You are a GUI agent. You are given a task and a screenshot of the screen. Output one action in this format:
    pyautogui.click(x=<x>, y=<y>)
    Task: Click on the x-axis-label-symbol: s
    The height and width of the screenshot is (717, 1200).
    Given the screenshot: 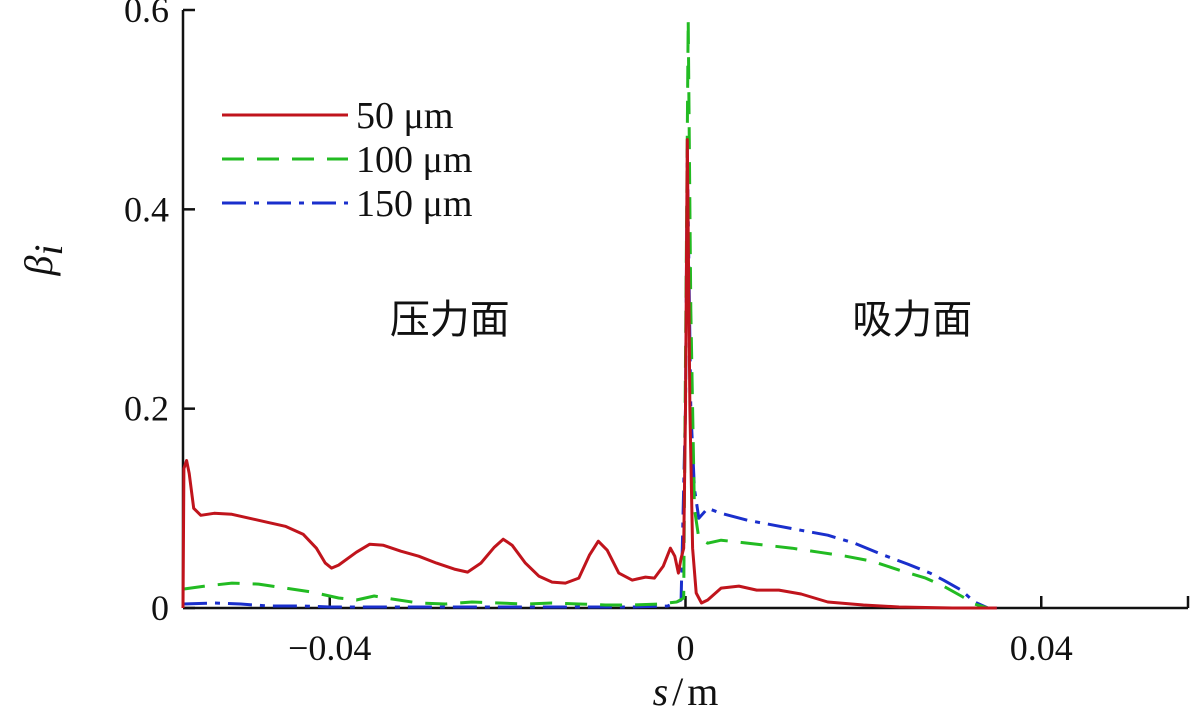 What is the action you would take?
    pyautogui.click(x=661, y=691)
    